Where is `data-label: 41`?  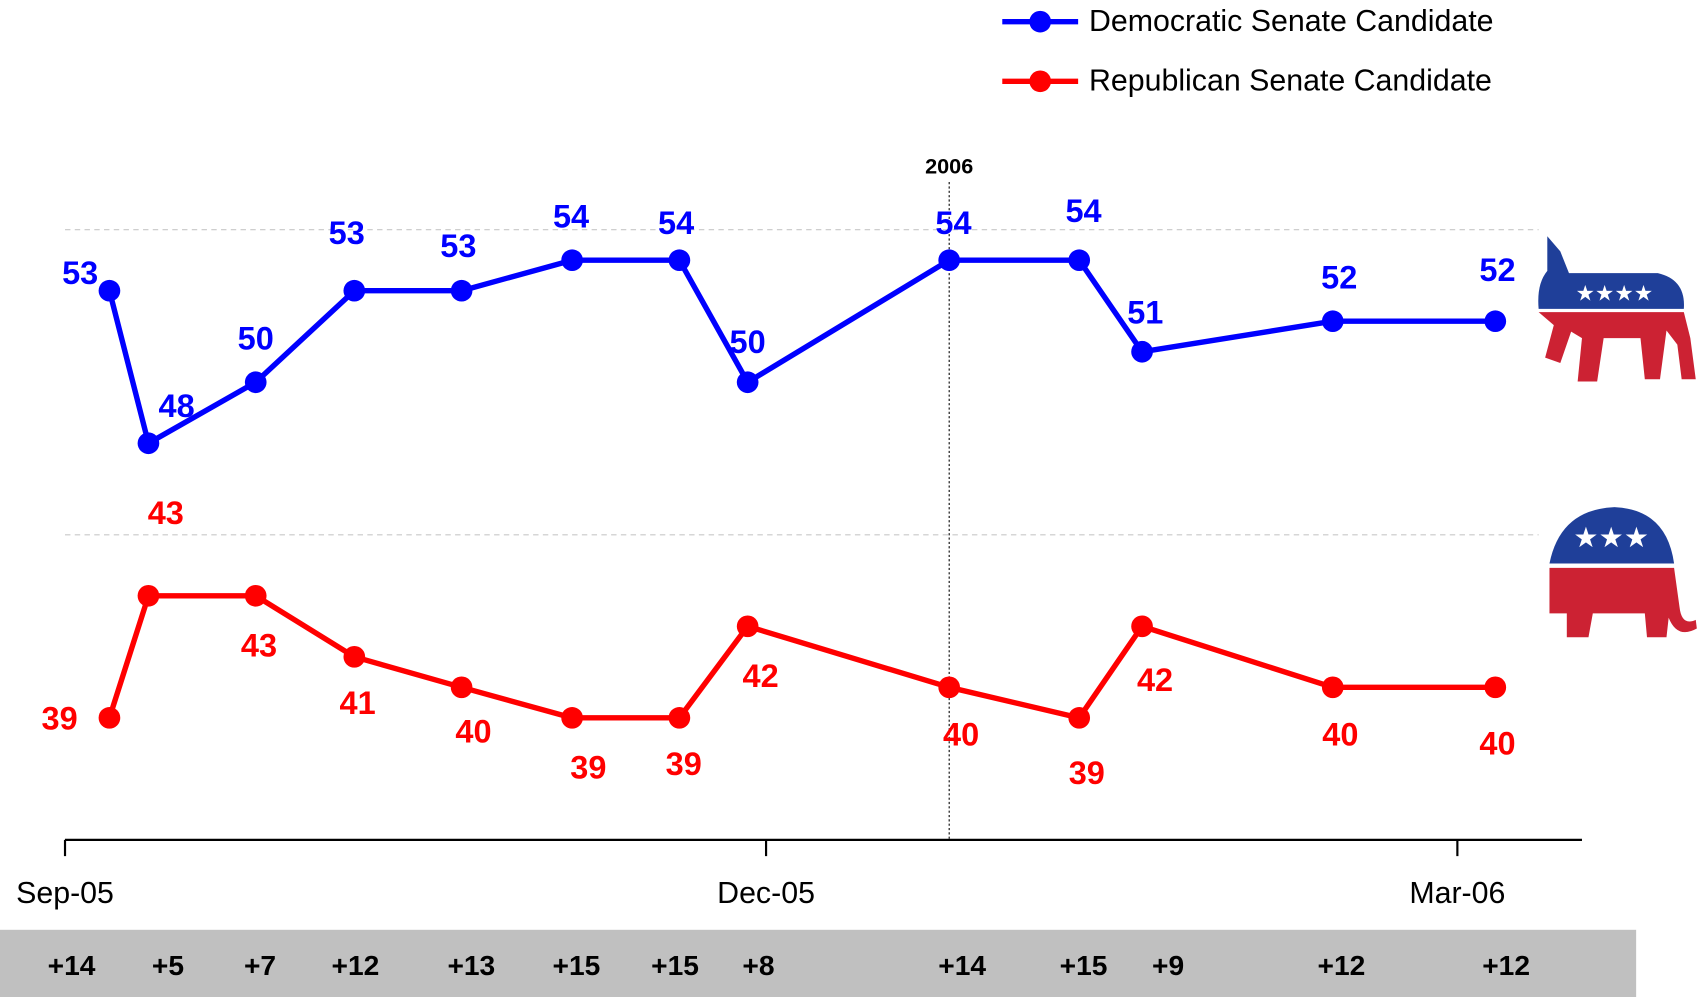
data-label: 41 is located at coordinates (357, 703).